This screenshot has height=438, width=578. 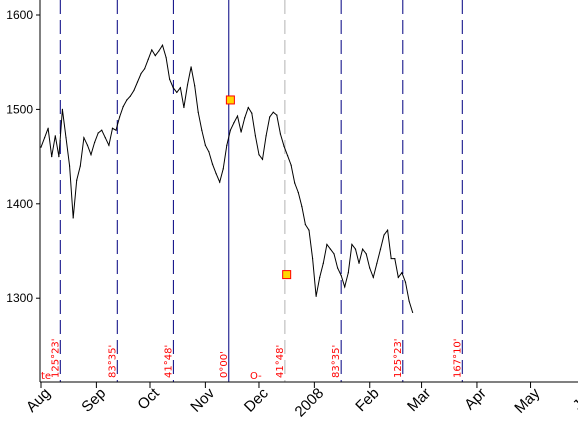 I want to click on y-tick-label: 1600, so click(x=19, y=15).